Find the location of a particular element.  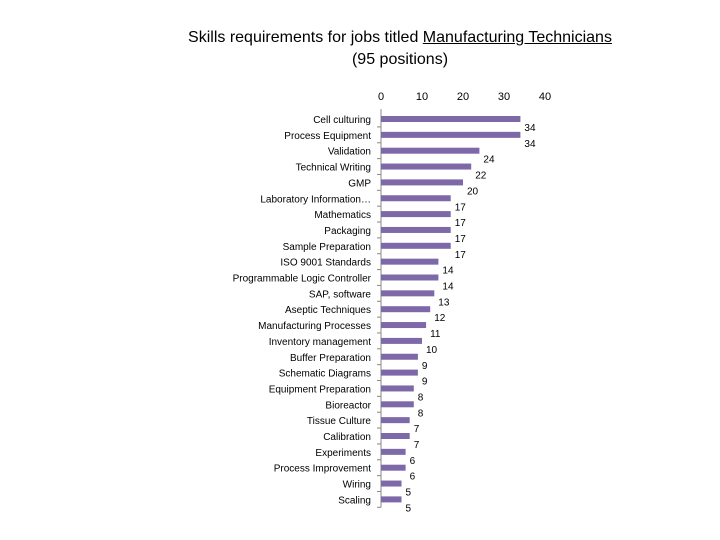

category-label: Manufacturing Processes is located at coordinates (314, 326).